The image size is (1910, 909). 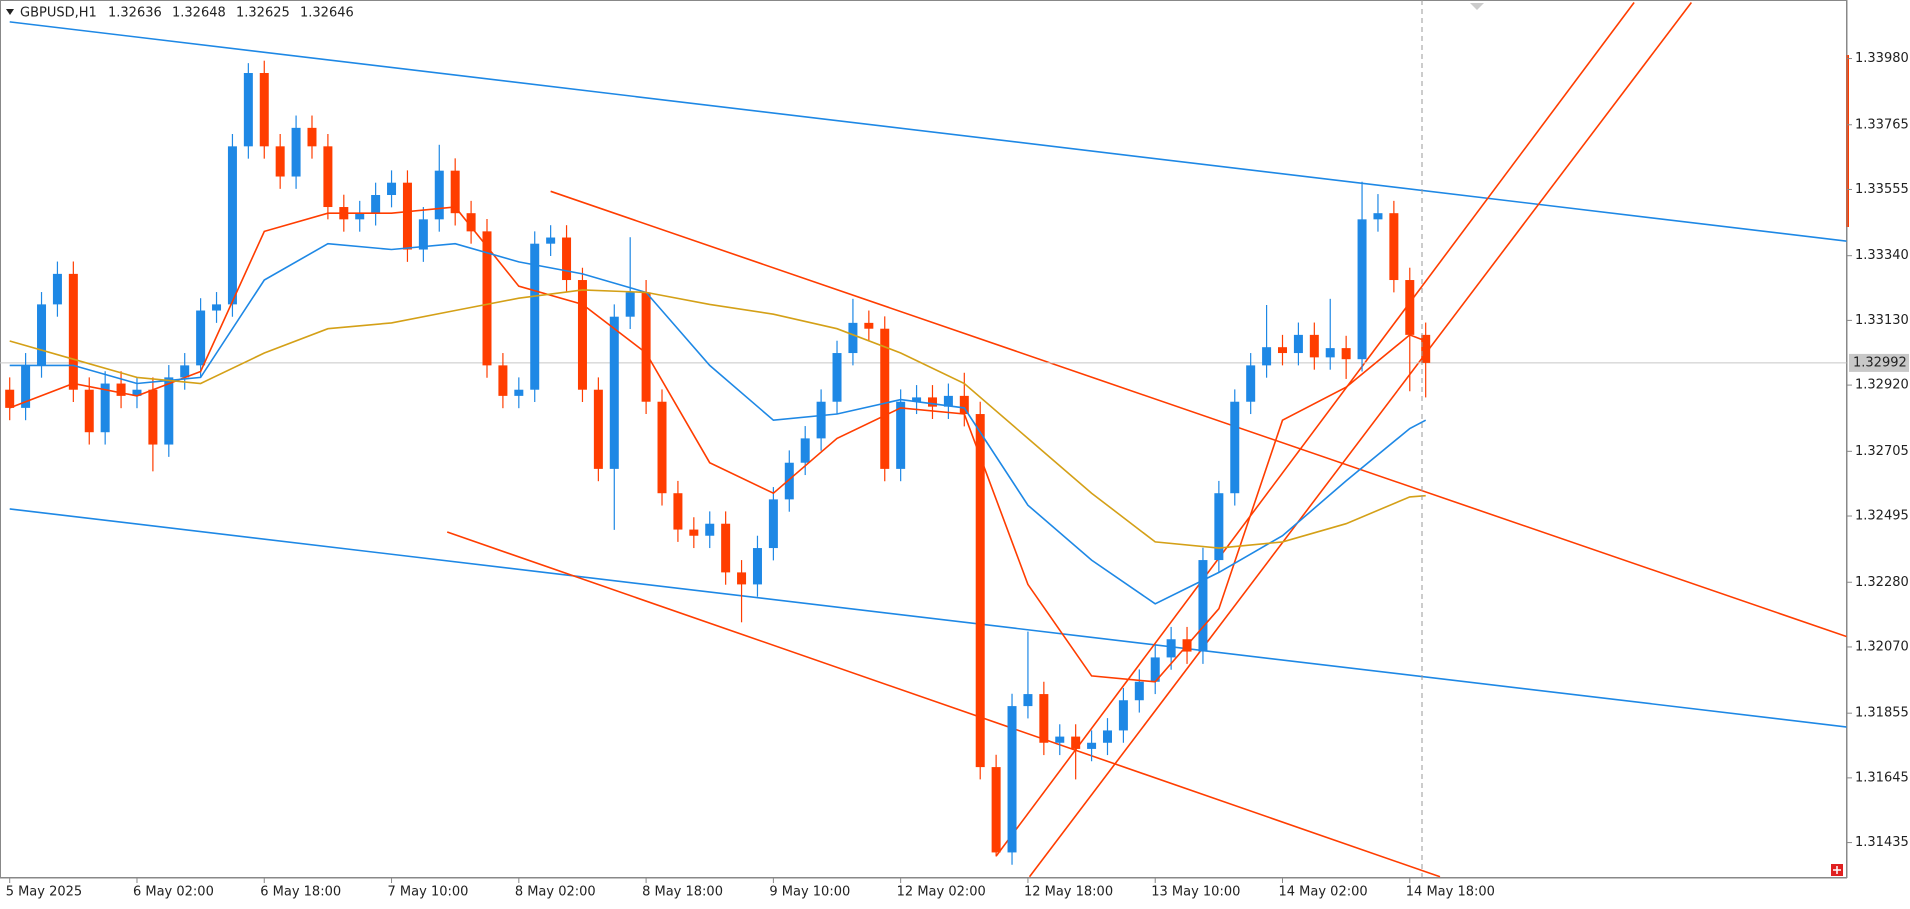 I want to click on y-tick-label: 1.32495, so click(x=1882, y=516).